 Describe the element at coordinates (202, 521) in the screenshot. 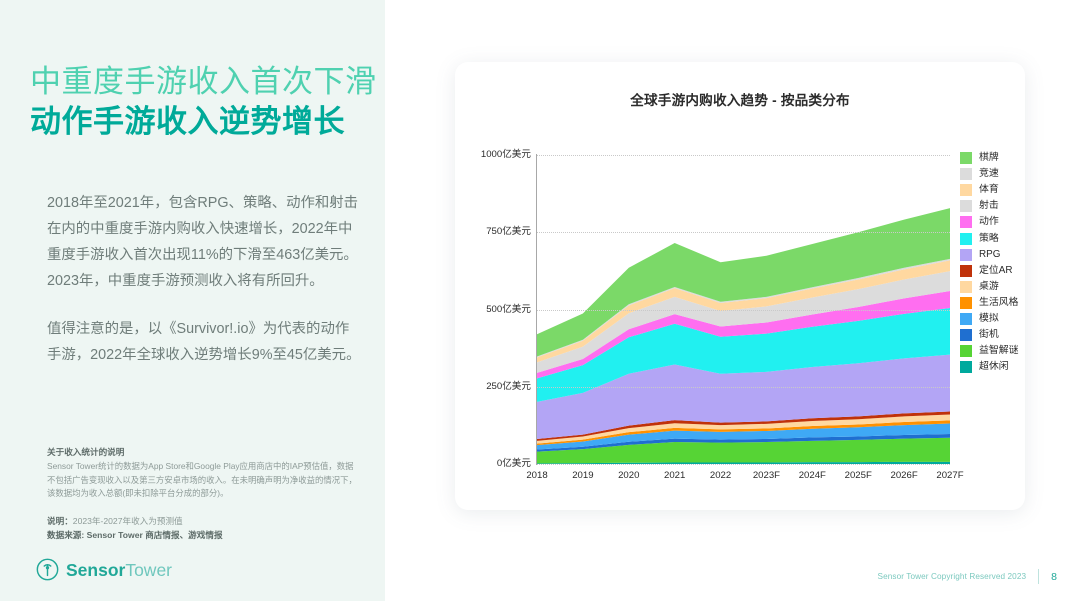

I see `footnote-note: 说明：2023年-2027年收入为预测值` at that location.